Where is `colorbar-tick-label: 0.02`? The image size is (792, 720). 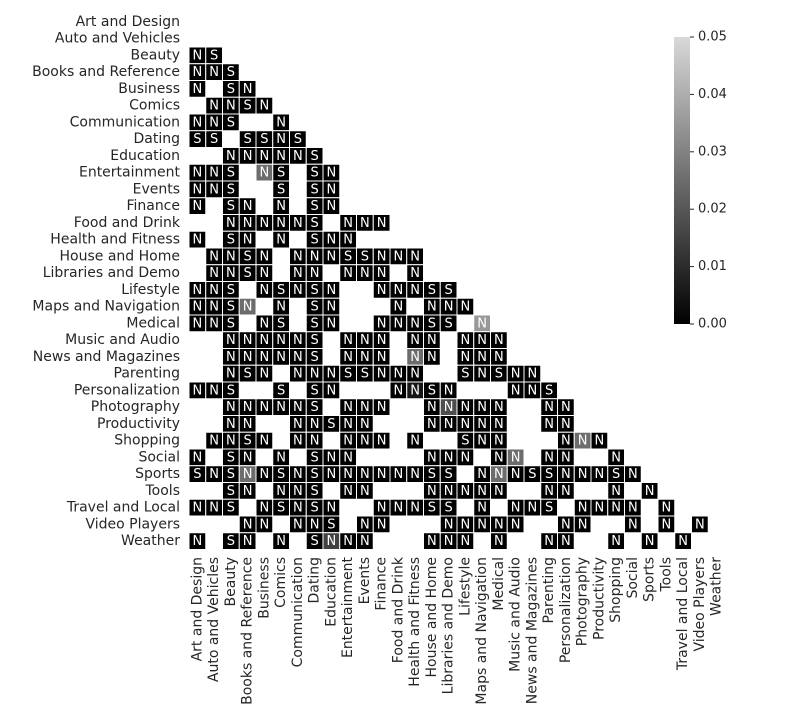 colorbar-tick-label: 0.02 is located at coordinates (712, 209).